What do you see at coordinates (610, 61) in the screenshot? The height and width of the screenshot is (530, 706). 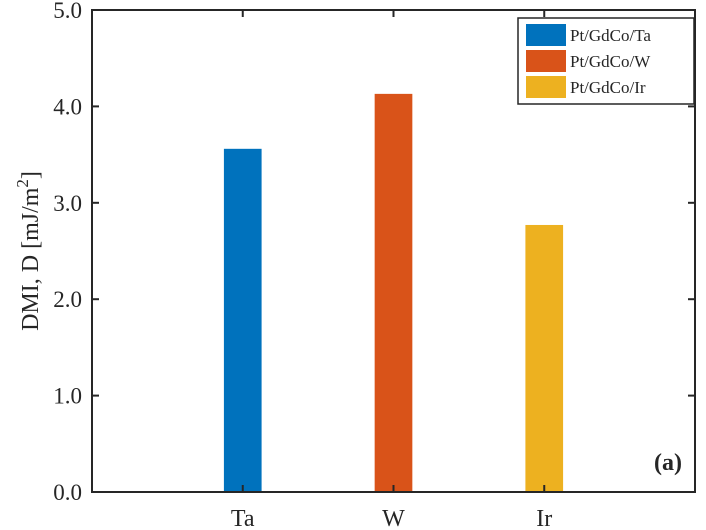 I see `legend-entry-label: Pt/GdCo/W` at bounding box center [610, 61].